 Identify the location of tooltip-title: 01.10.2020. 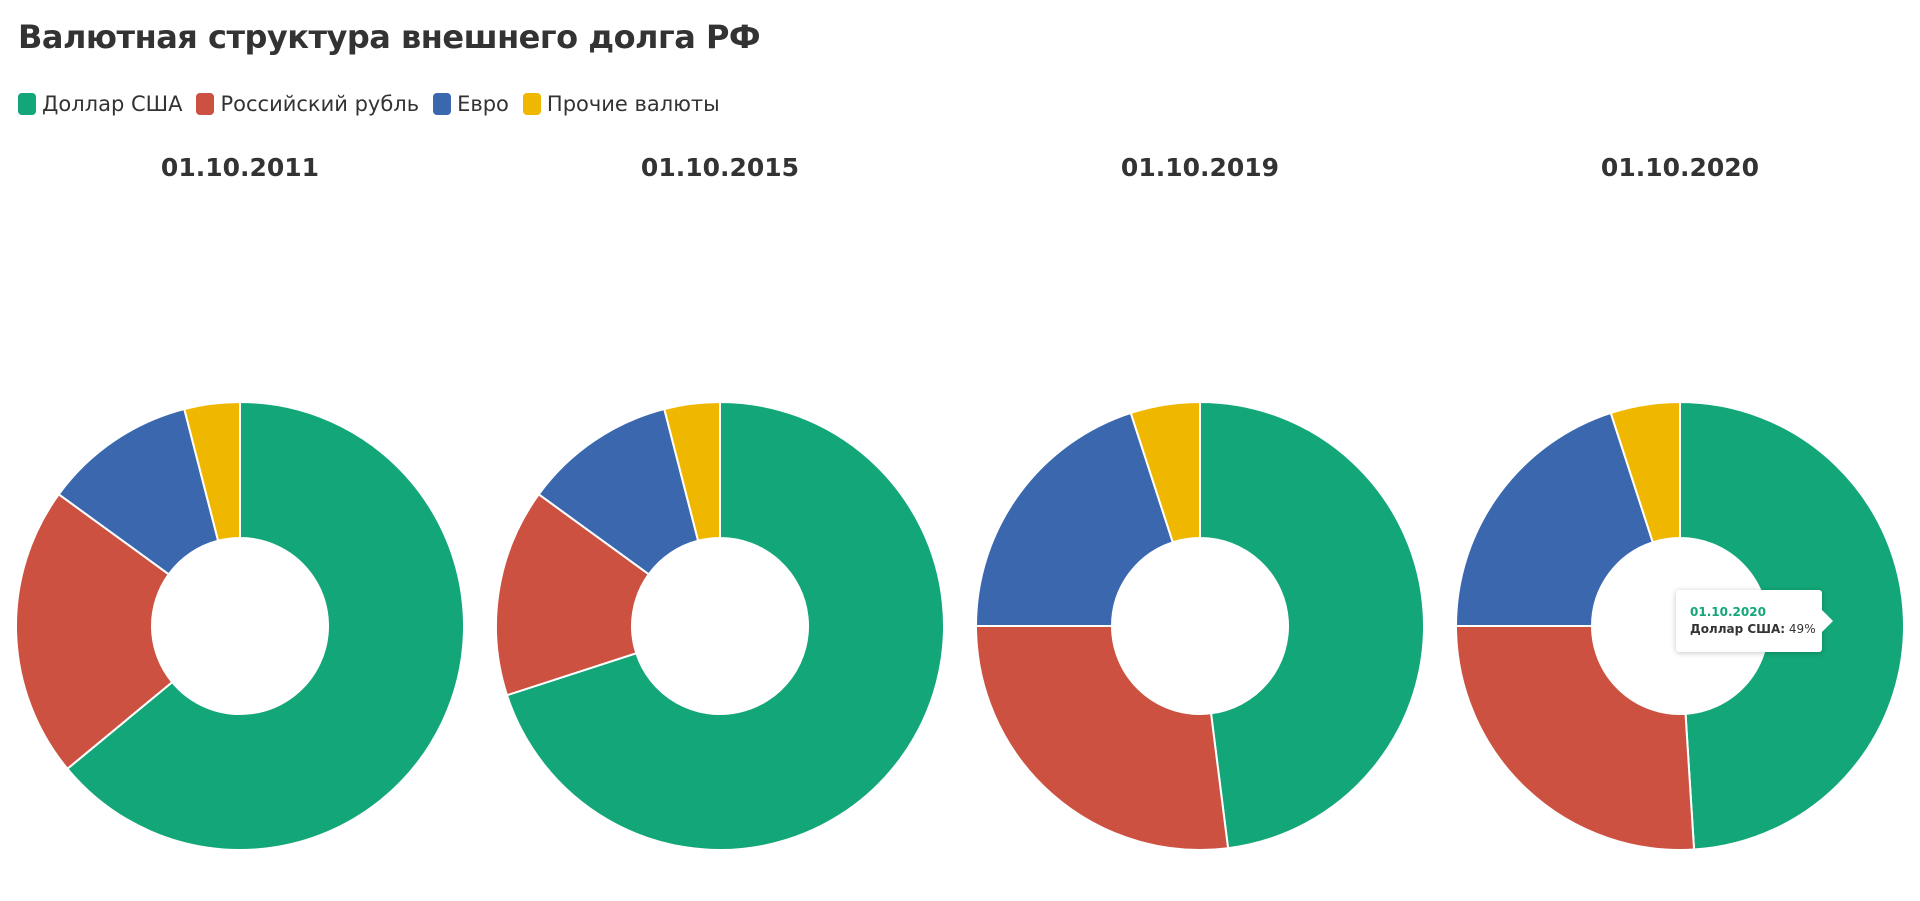
(1728, 612).